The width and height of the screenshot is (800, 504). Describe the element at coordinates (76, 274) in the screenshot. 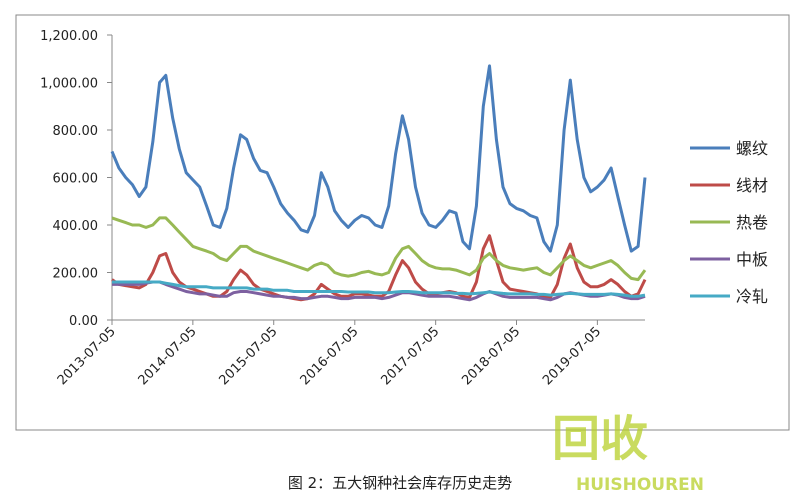

I see `y-tick-label: 200.00` at that location.